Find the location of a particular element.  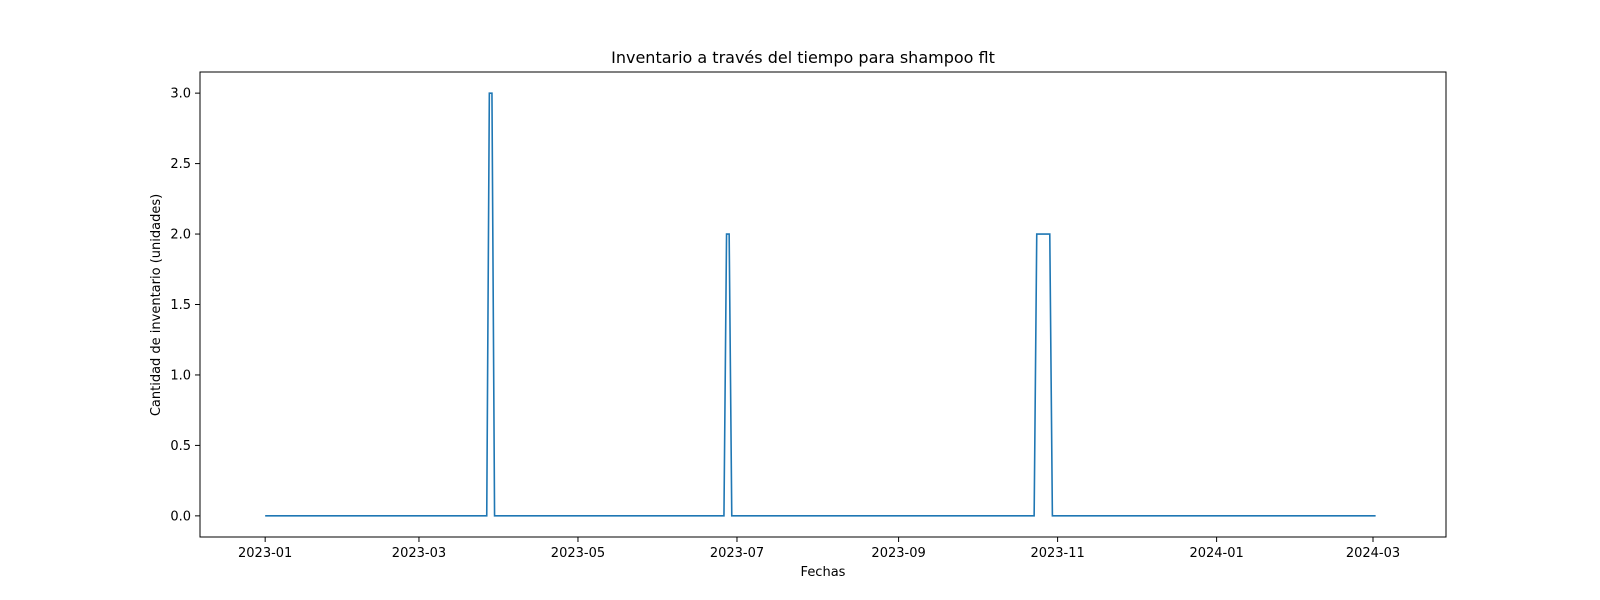

y-tick-label: 0.0 is located at coordinates (180, 516).